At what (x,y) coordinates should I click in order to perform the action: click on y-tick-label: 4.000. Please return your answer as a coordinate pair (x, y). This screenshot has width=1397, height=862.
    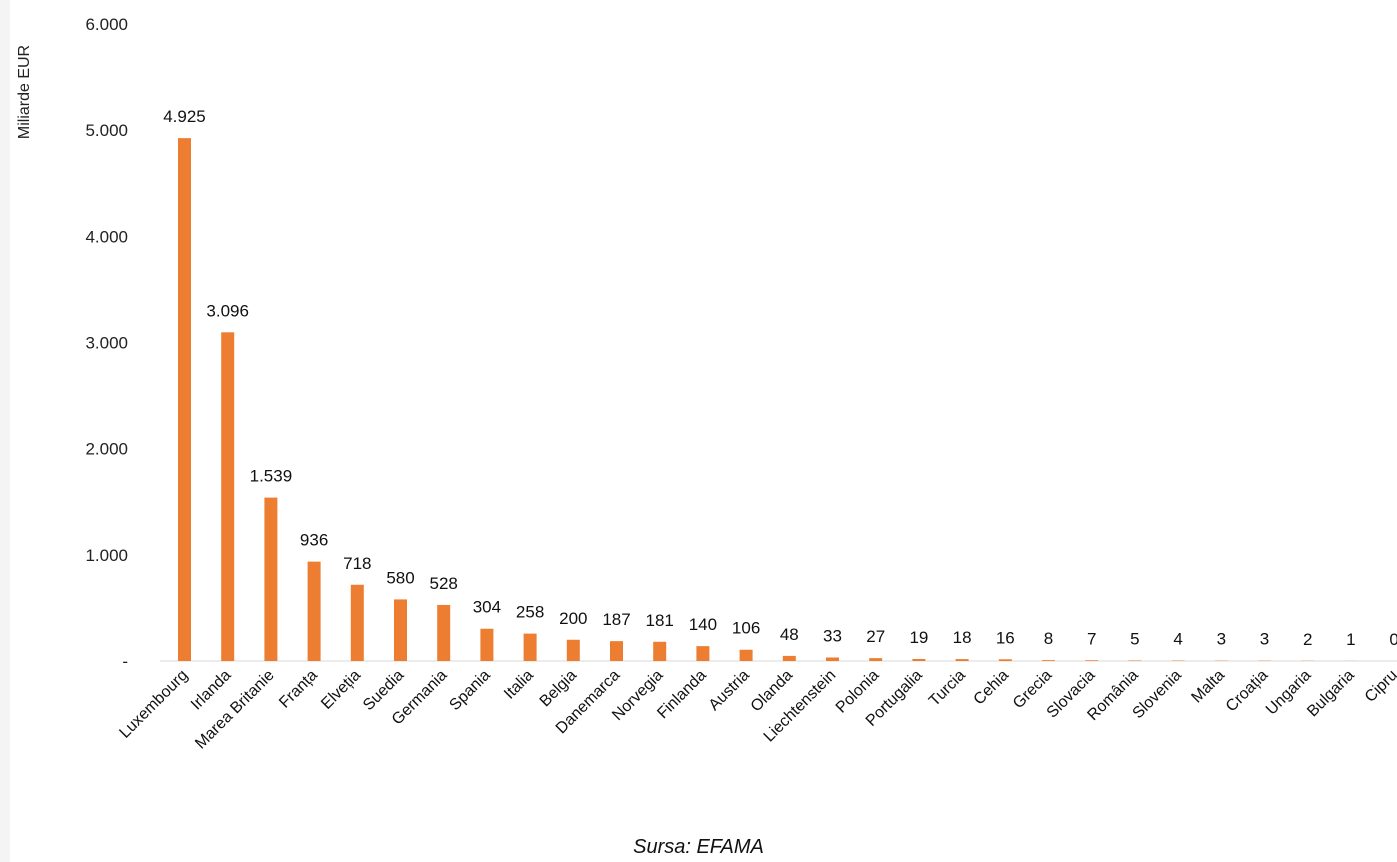
    Looking at the image, I should click on (106, 236).